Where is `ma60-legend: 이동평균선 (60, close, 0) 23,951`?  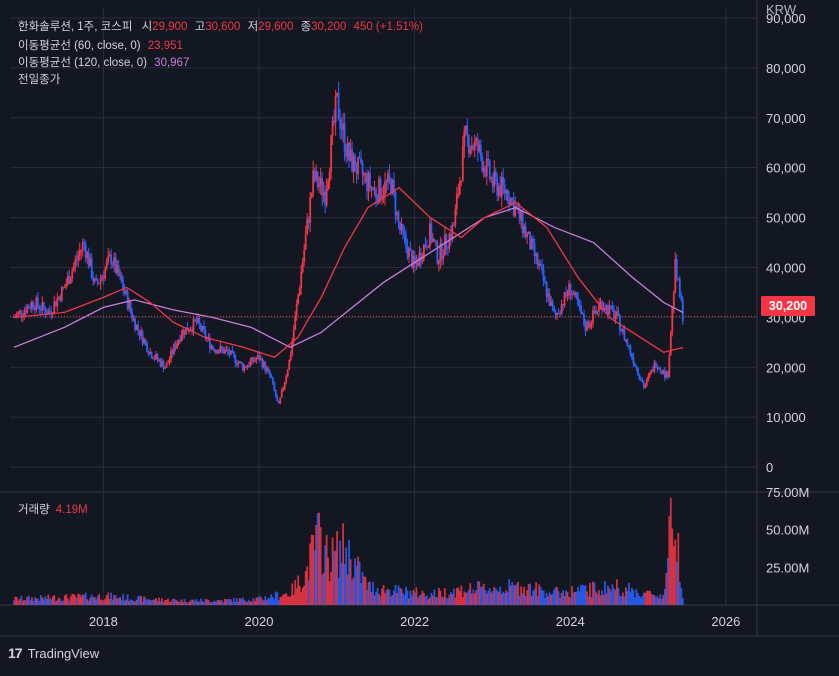 ma60-legend: 이동평균선 (60, close, 0) 23,951 is located at coordinates (100, 45).